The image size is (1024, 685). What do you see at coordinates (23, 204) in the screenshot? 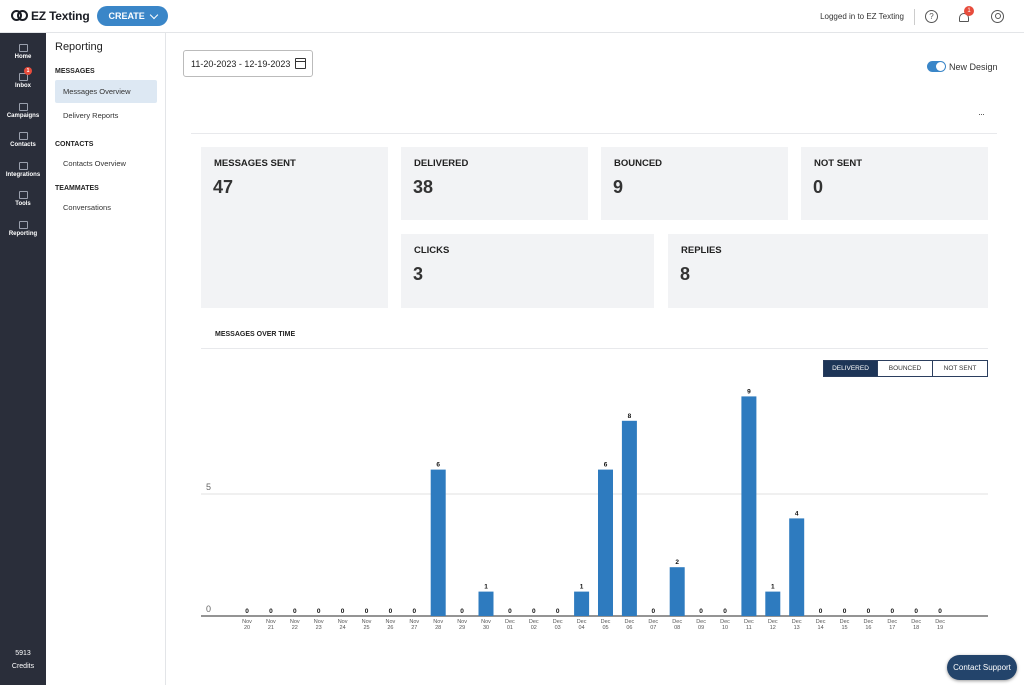
I see `rail-label: Tools` at bounding box center [23, 204].